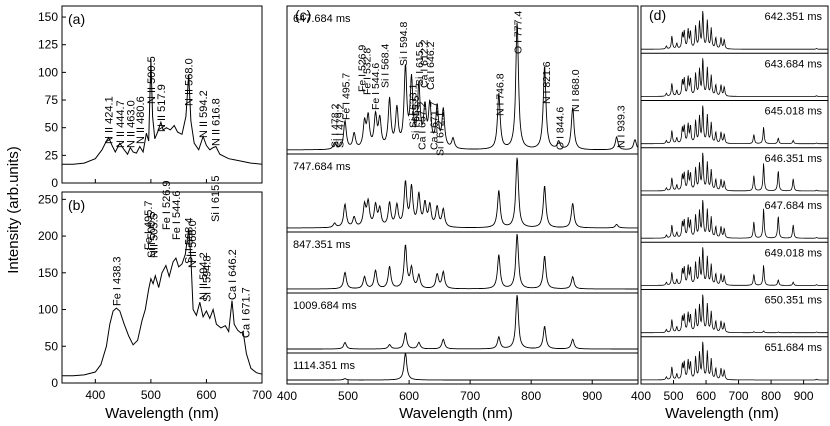  What do you see at coordinates (576, 90) in the screenshot?
I see `panel-c-peak-label: N I 868.0` at bounding box center [576, 90].